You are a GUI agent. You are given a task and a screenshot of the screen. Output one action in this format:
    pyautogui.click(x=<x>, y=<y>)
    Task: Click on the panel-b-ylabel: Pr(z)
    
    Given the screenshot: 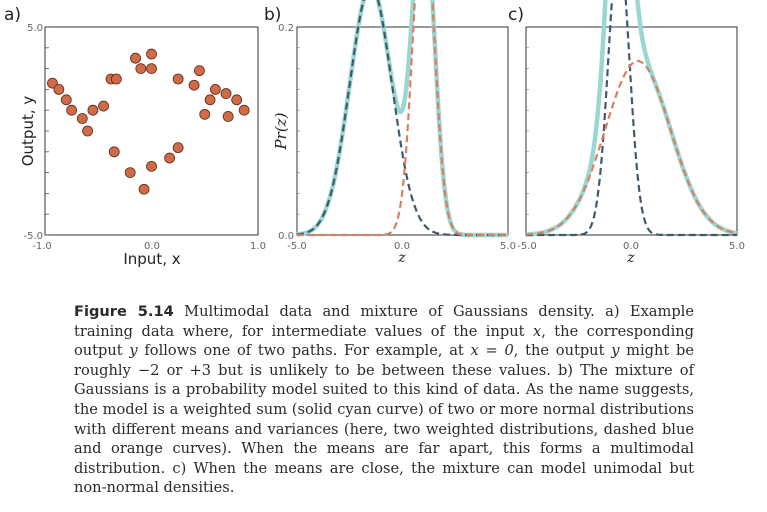 What is the action you would take?
    pyautogui.click(x=281, y=131)
    